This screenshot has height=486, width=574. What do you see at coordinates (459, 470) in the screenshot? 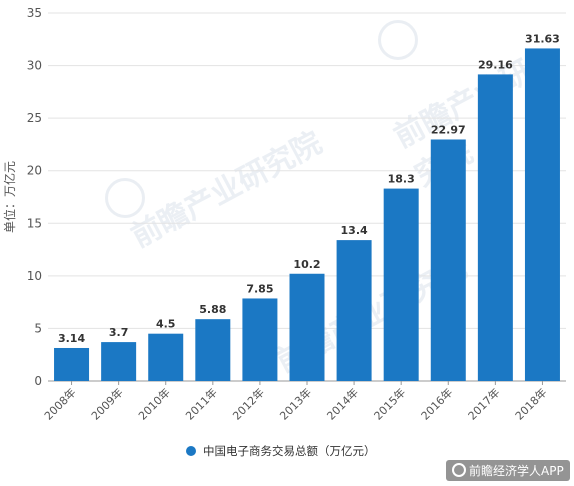
I see `app-logo-icon` at bounding box center [459, 470].